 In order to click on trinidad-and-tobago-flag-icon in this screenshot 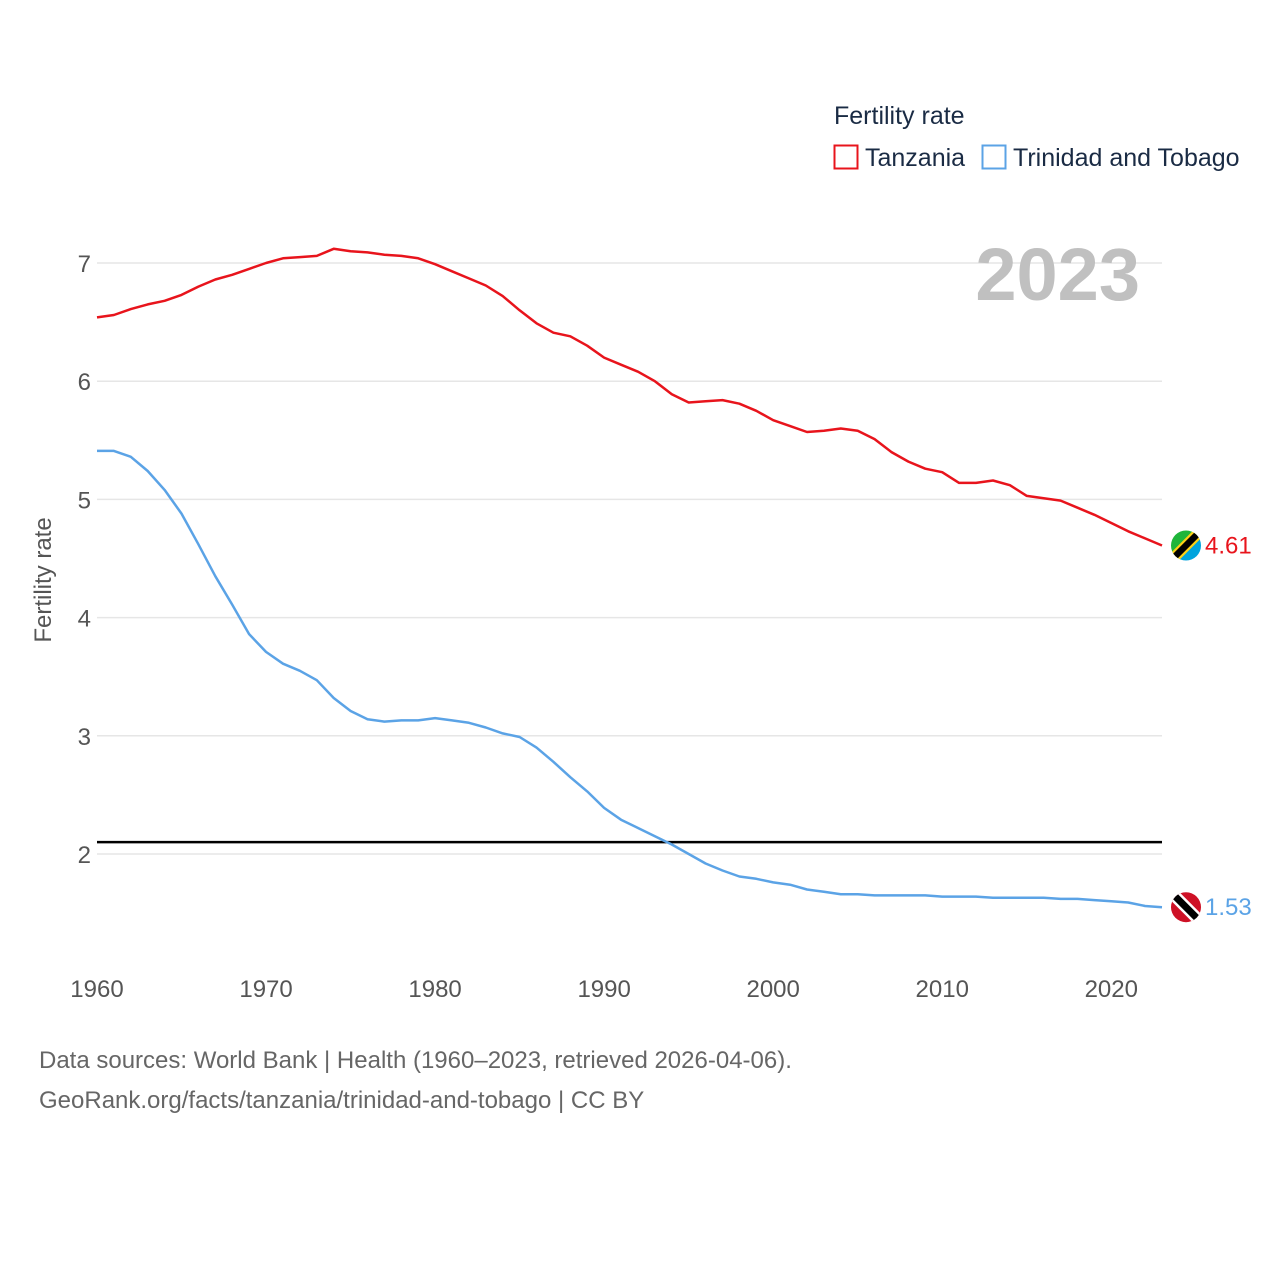, I will do `click(1186, 907)`.